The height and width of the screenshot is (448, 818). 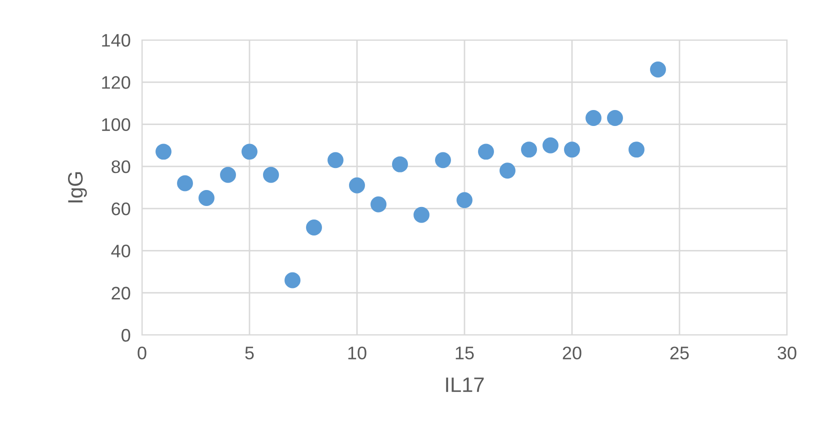 What do you see at coordinates (572, 353) in the screenshot?
I see `x-tick-label: 20` at bounding box center [572, 353].